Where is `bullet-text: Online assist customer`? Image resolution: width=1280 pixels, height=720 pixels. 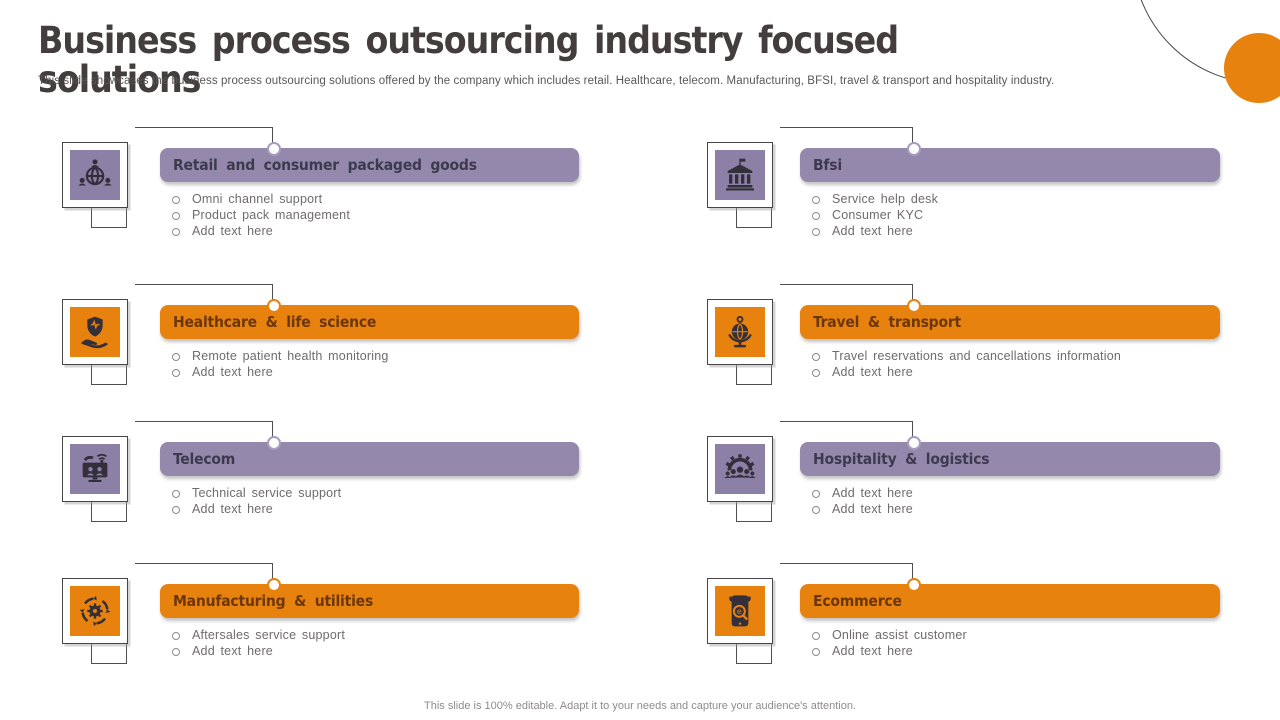 bullet-text: Online assist customer is located at coordinates (899, 635).